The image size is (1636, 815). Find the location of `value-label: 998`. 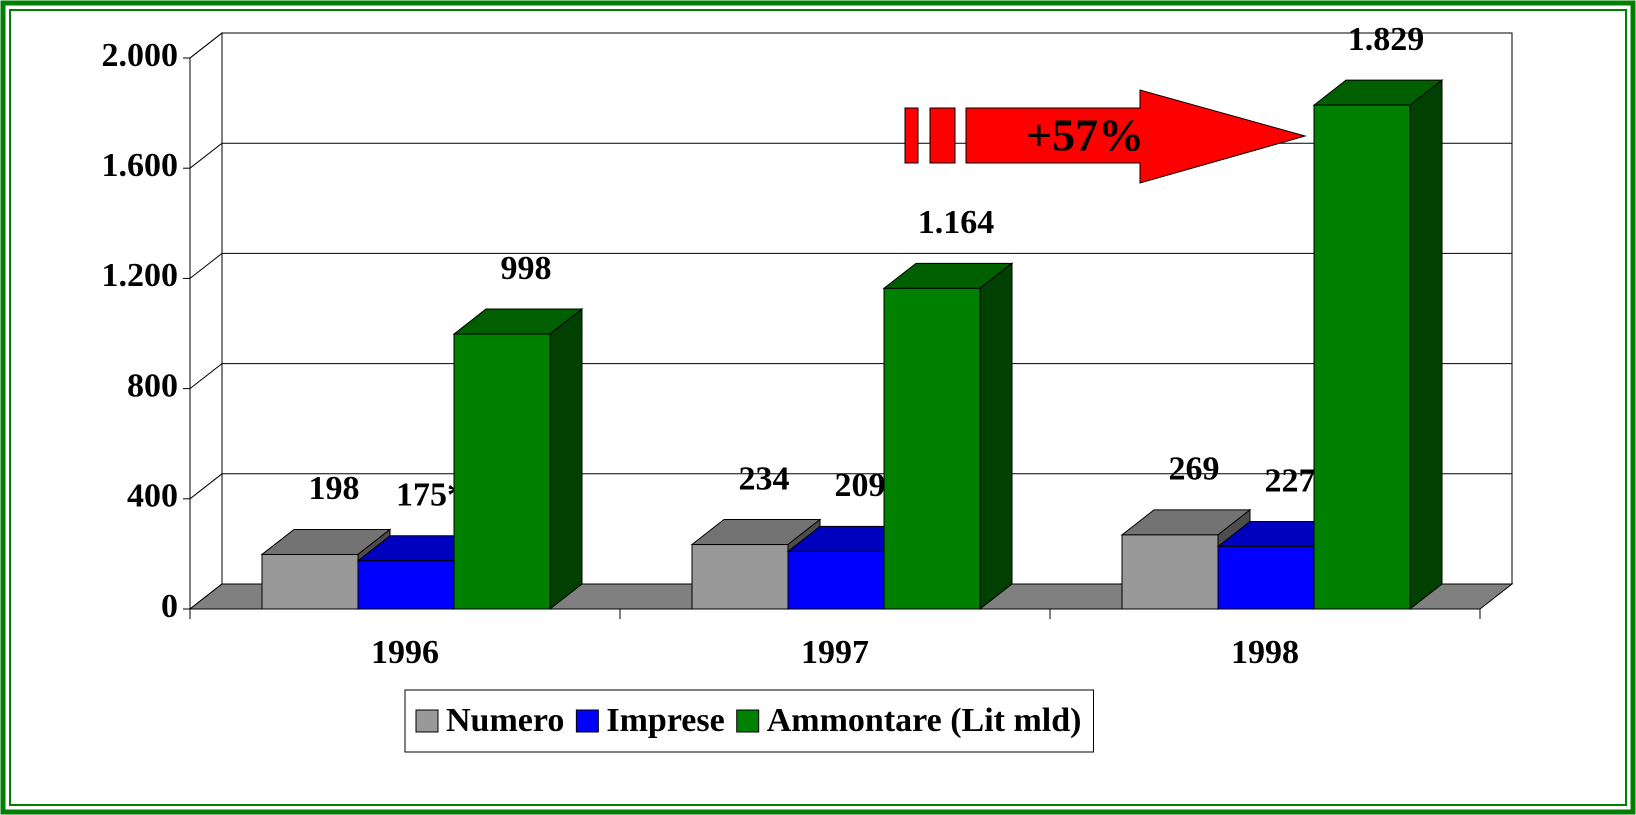

value-label: 998 is located at coordinates (526, 268).